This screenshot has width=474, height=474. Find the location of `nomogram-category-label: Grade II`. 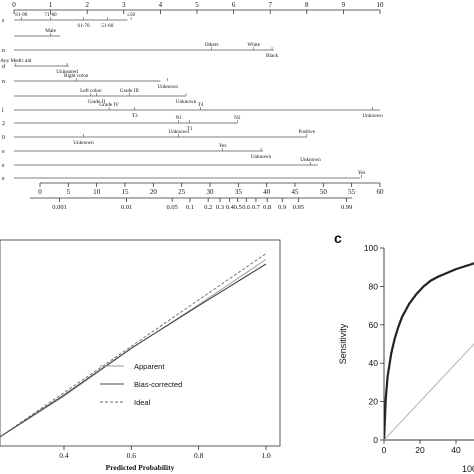

nomogram-category-label: Grade II is located at coordinates (97, 102).